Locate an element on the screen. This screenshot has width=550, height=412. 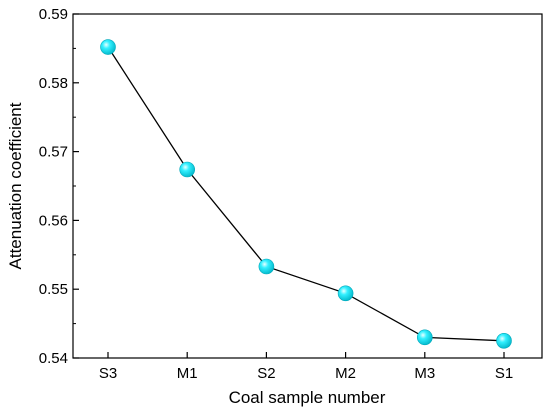
y-axis: 0.54 0.55 0.56 0.57 0.58 0.59 is located at coordinates (59, 186).